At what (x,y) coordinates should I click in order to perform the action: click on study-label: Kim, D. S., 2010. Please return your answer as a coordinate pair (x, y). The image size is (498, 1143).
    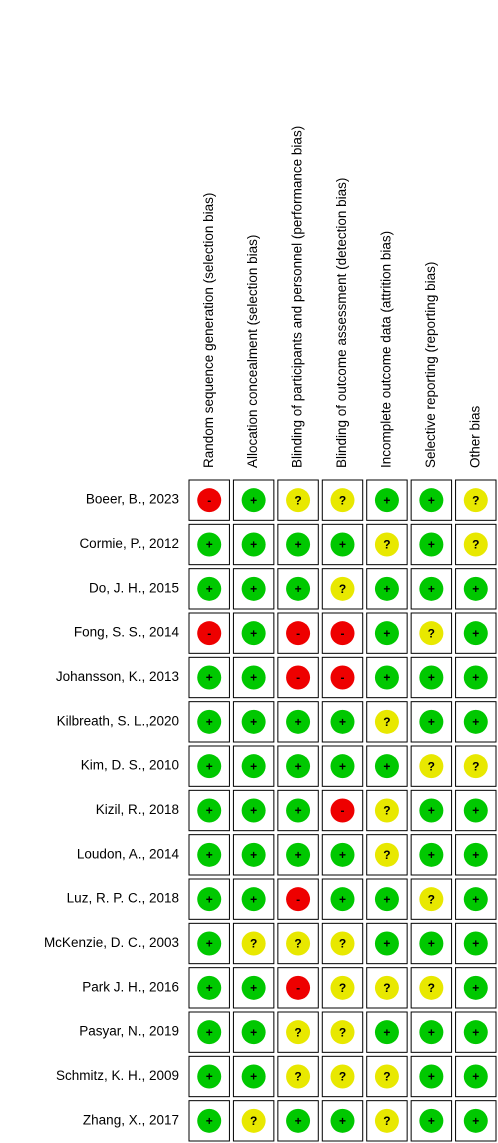
    Looking at the image, I should click on (130, 765).